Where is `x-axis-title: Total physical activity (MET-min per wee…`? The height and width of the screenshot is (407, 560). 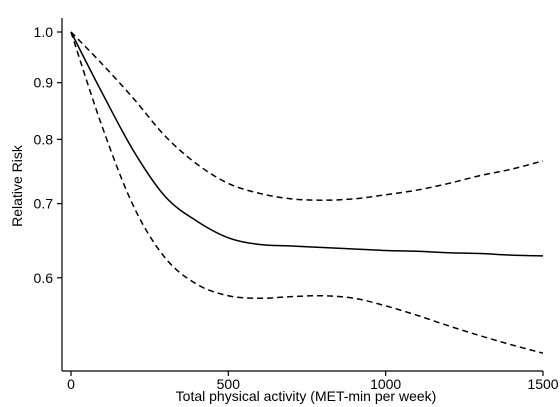 x-axis-title: Total physical activity (MET-min per wee… is located at coordinates (306, 396).